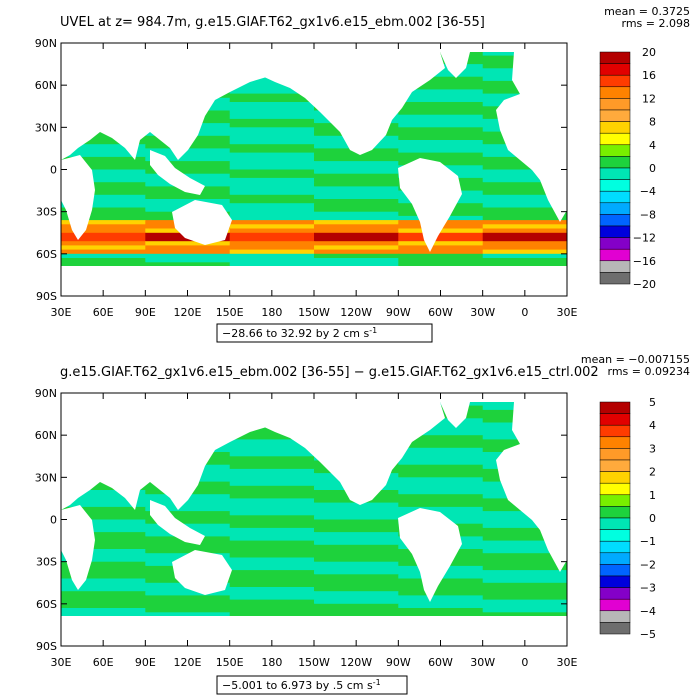 The width and height of the screenshot is (700, 700). I want to click on colorbar-label: −5, so click(648, 634).